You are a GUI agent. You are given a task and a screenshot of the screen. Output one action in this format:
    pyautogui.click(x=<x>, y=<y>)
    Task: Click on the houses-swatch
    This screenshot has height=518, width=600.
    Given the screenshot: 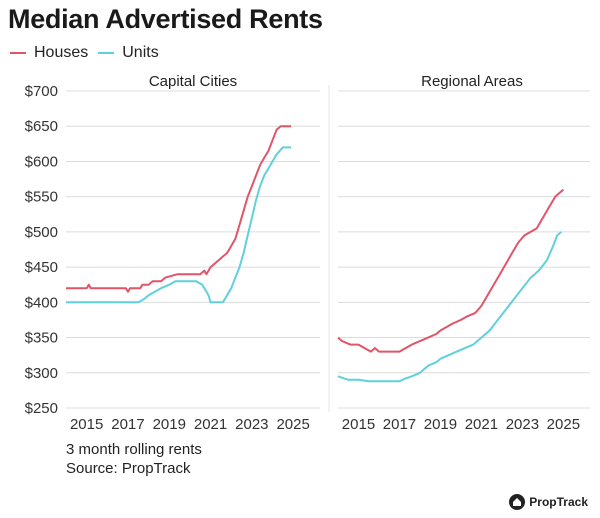 What is the action you would take?
    pyautogui.click(x=18, y=53)
    